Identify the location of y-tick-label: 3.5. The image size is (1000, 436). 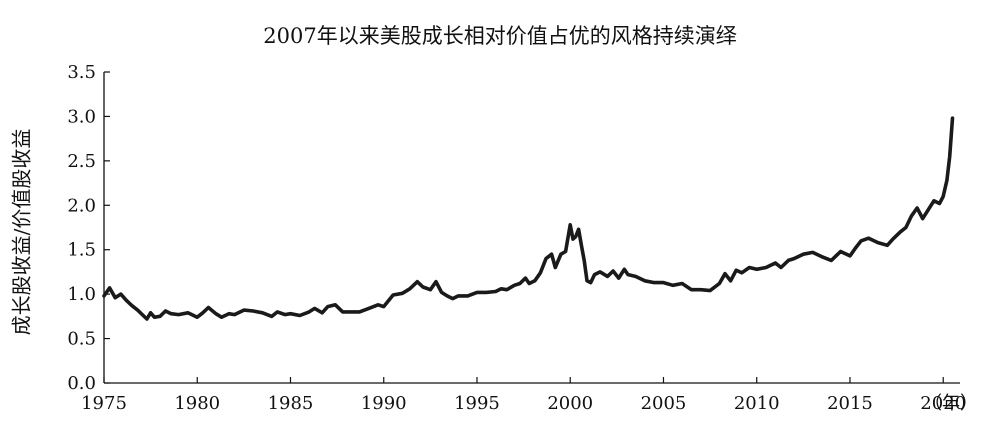
(81, 72).